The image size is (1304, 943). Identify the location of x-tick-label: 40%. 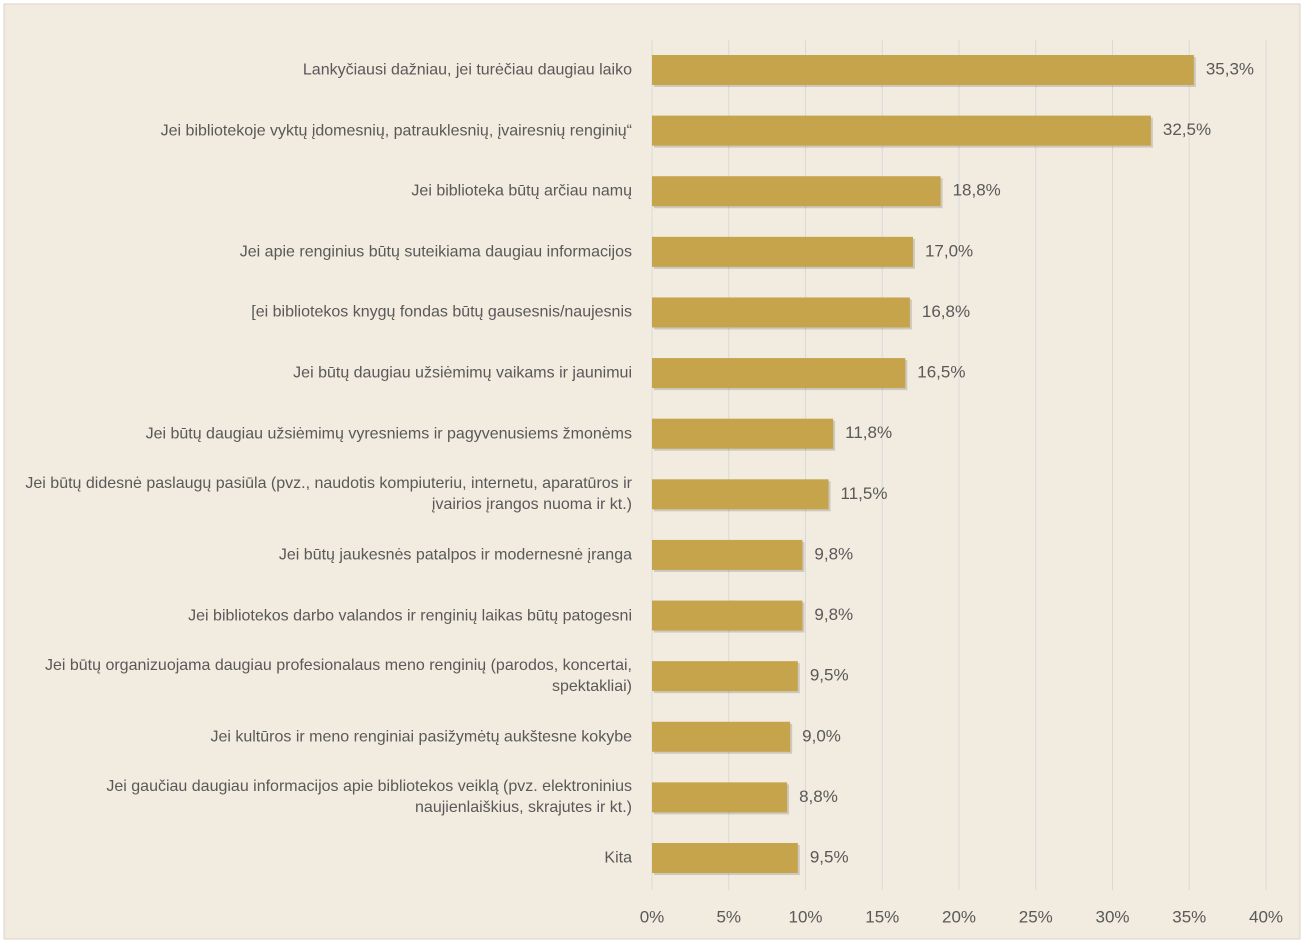
(1266, 916).